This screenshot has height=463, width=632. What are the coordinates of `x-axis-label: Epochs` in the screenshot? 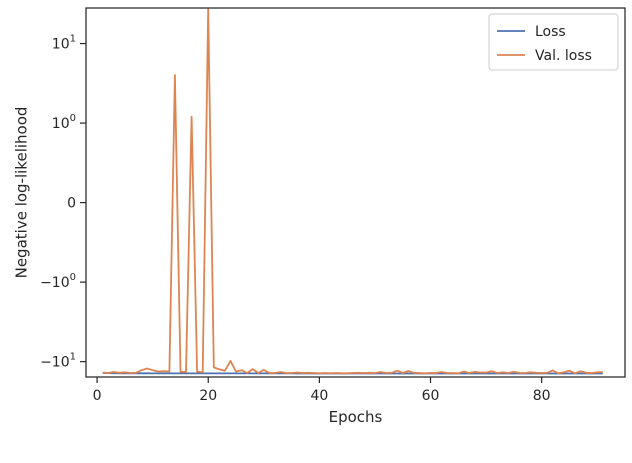 It's located at (356, 417).